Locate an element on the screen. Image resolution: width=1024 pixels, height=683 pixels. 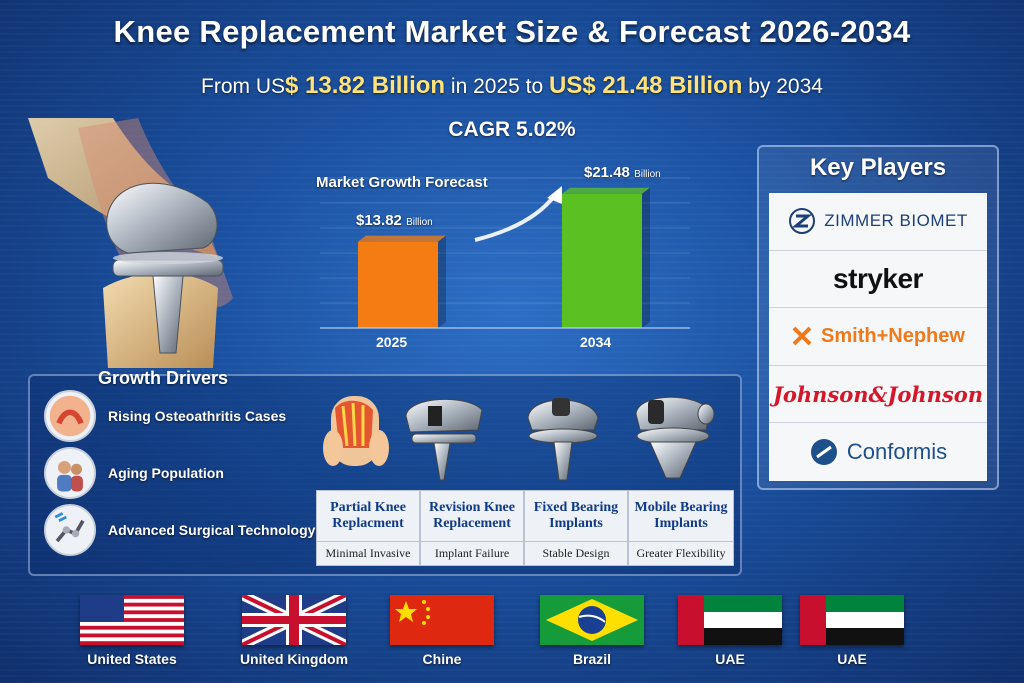
region-label-china: Chine is located at coordinates (442, 659).